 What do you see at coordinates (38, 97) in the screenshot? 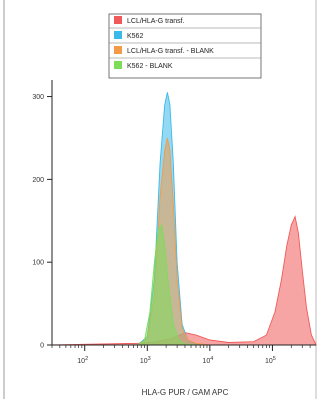
I see `y-tick-label: 300` at bounding box center [38, 97].